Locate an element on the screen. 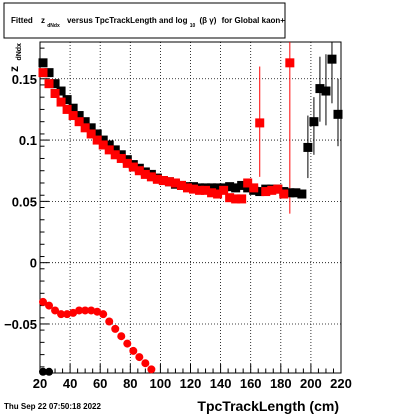 The image size is (400, 414). y-axis-label-sub: dNdx is located at coordinates (19, 52).